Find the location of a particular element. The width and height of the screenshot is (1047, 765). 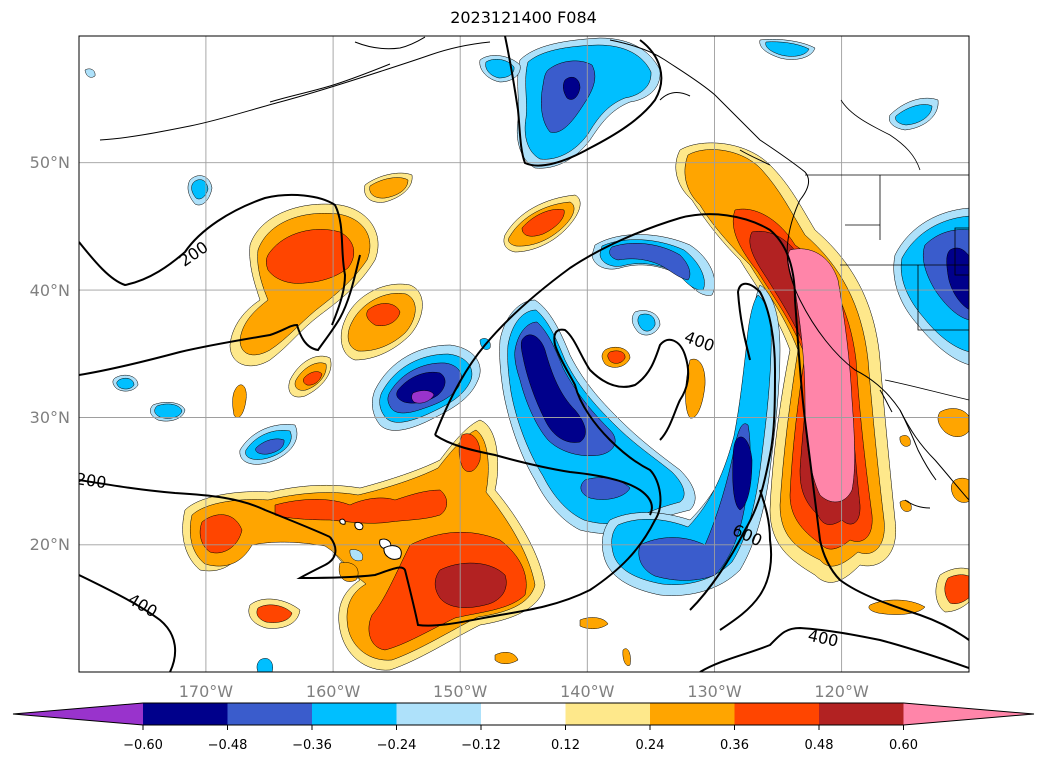

islands is located at coordinates (370, 539).